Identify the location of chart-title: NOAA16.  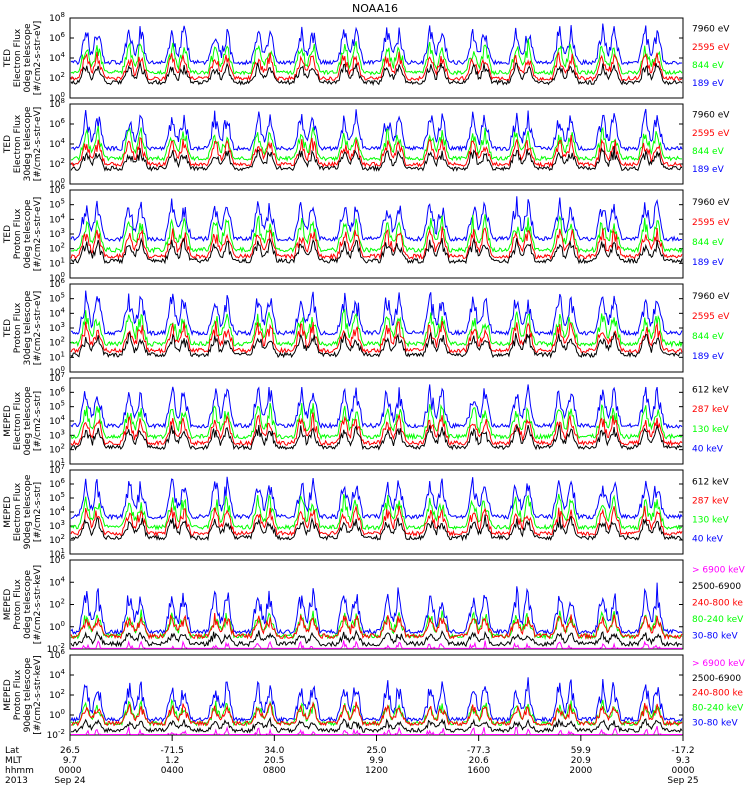
(375, 8).